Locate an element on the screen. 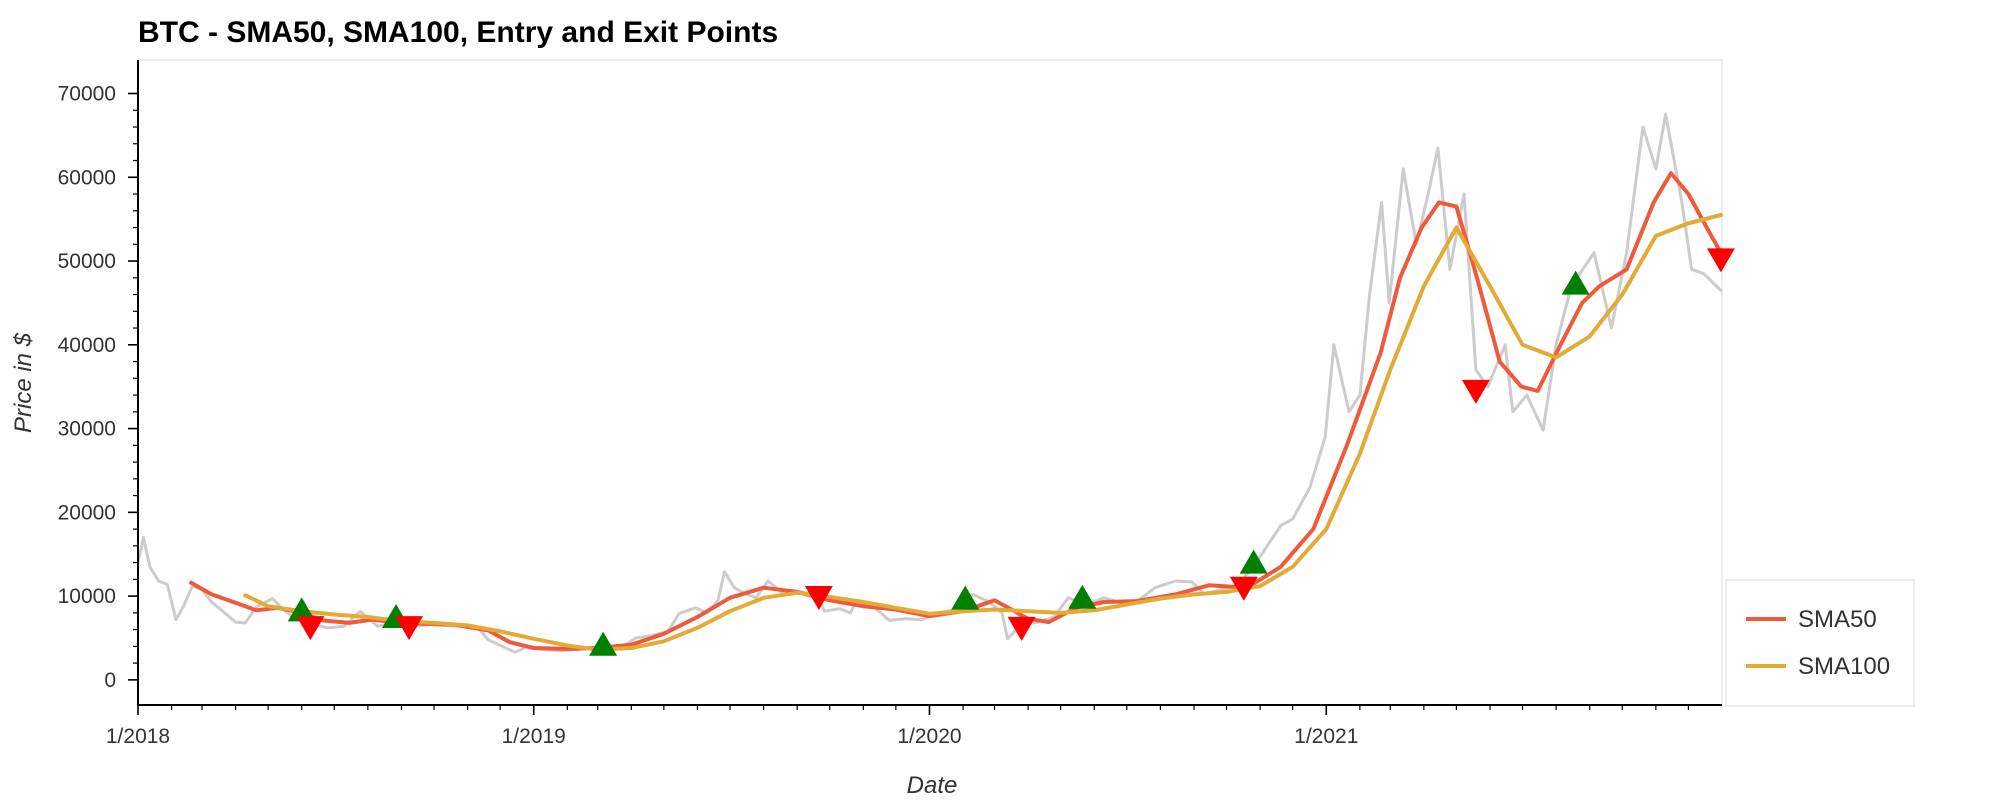  y-axis-label: Price in $ is located at coordinates (23, 382).